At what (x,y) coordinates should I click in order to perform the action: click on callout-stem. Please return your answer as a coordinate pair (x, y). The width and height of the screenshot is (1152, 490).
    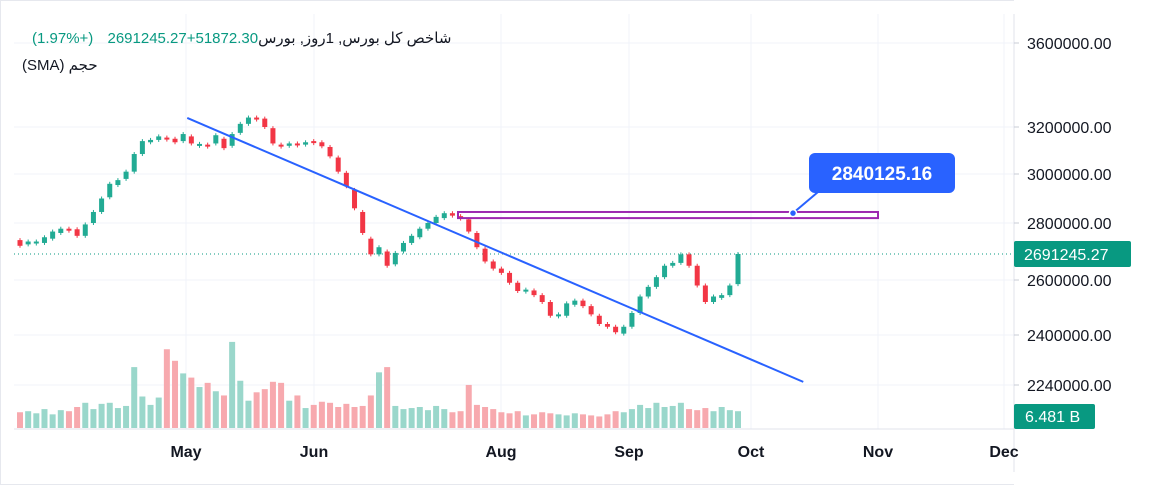
    Looking at the image, I should click on (805, 202).